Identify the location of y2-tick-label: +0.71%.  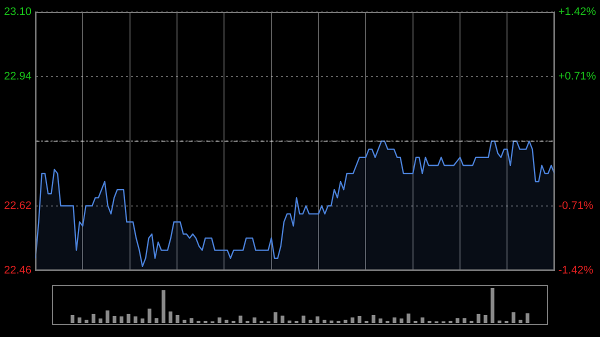
(577, 76).